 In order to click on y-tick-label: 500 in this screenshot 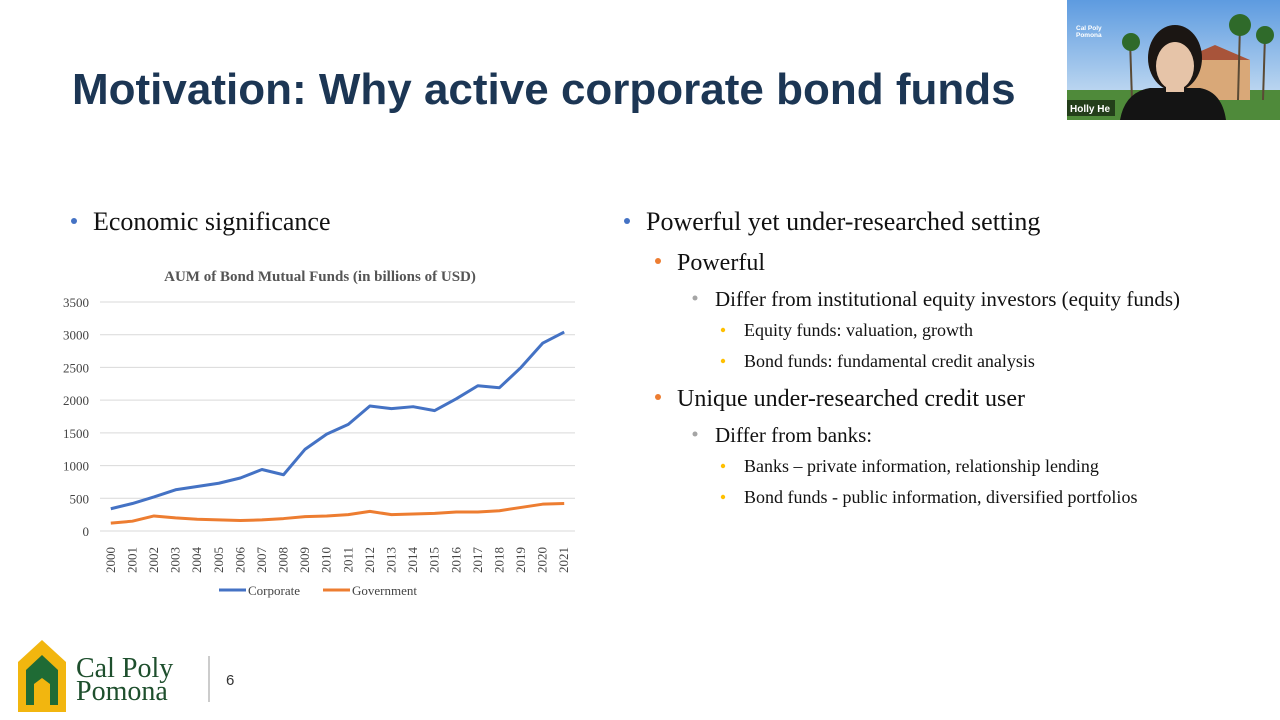, I will do `click(80, 498)`.